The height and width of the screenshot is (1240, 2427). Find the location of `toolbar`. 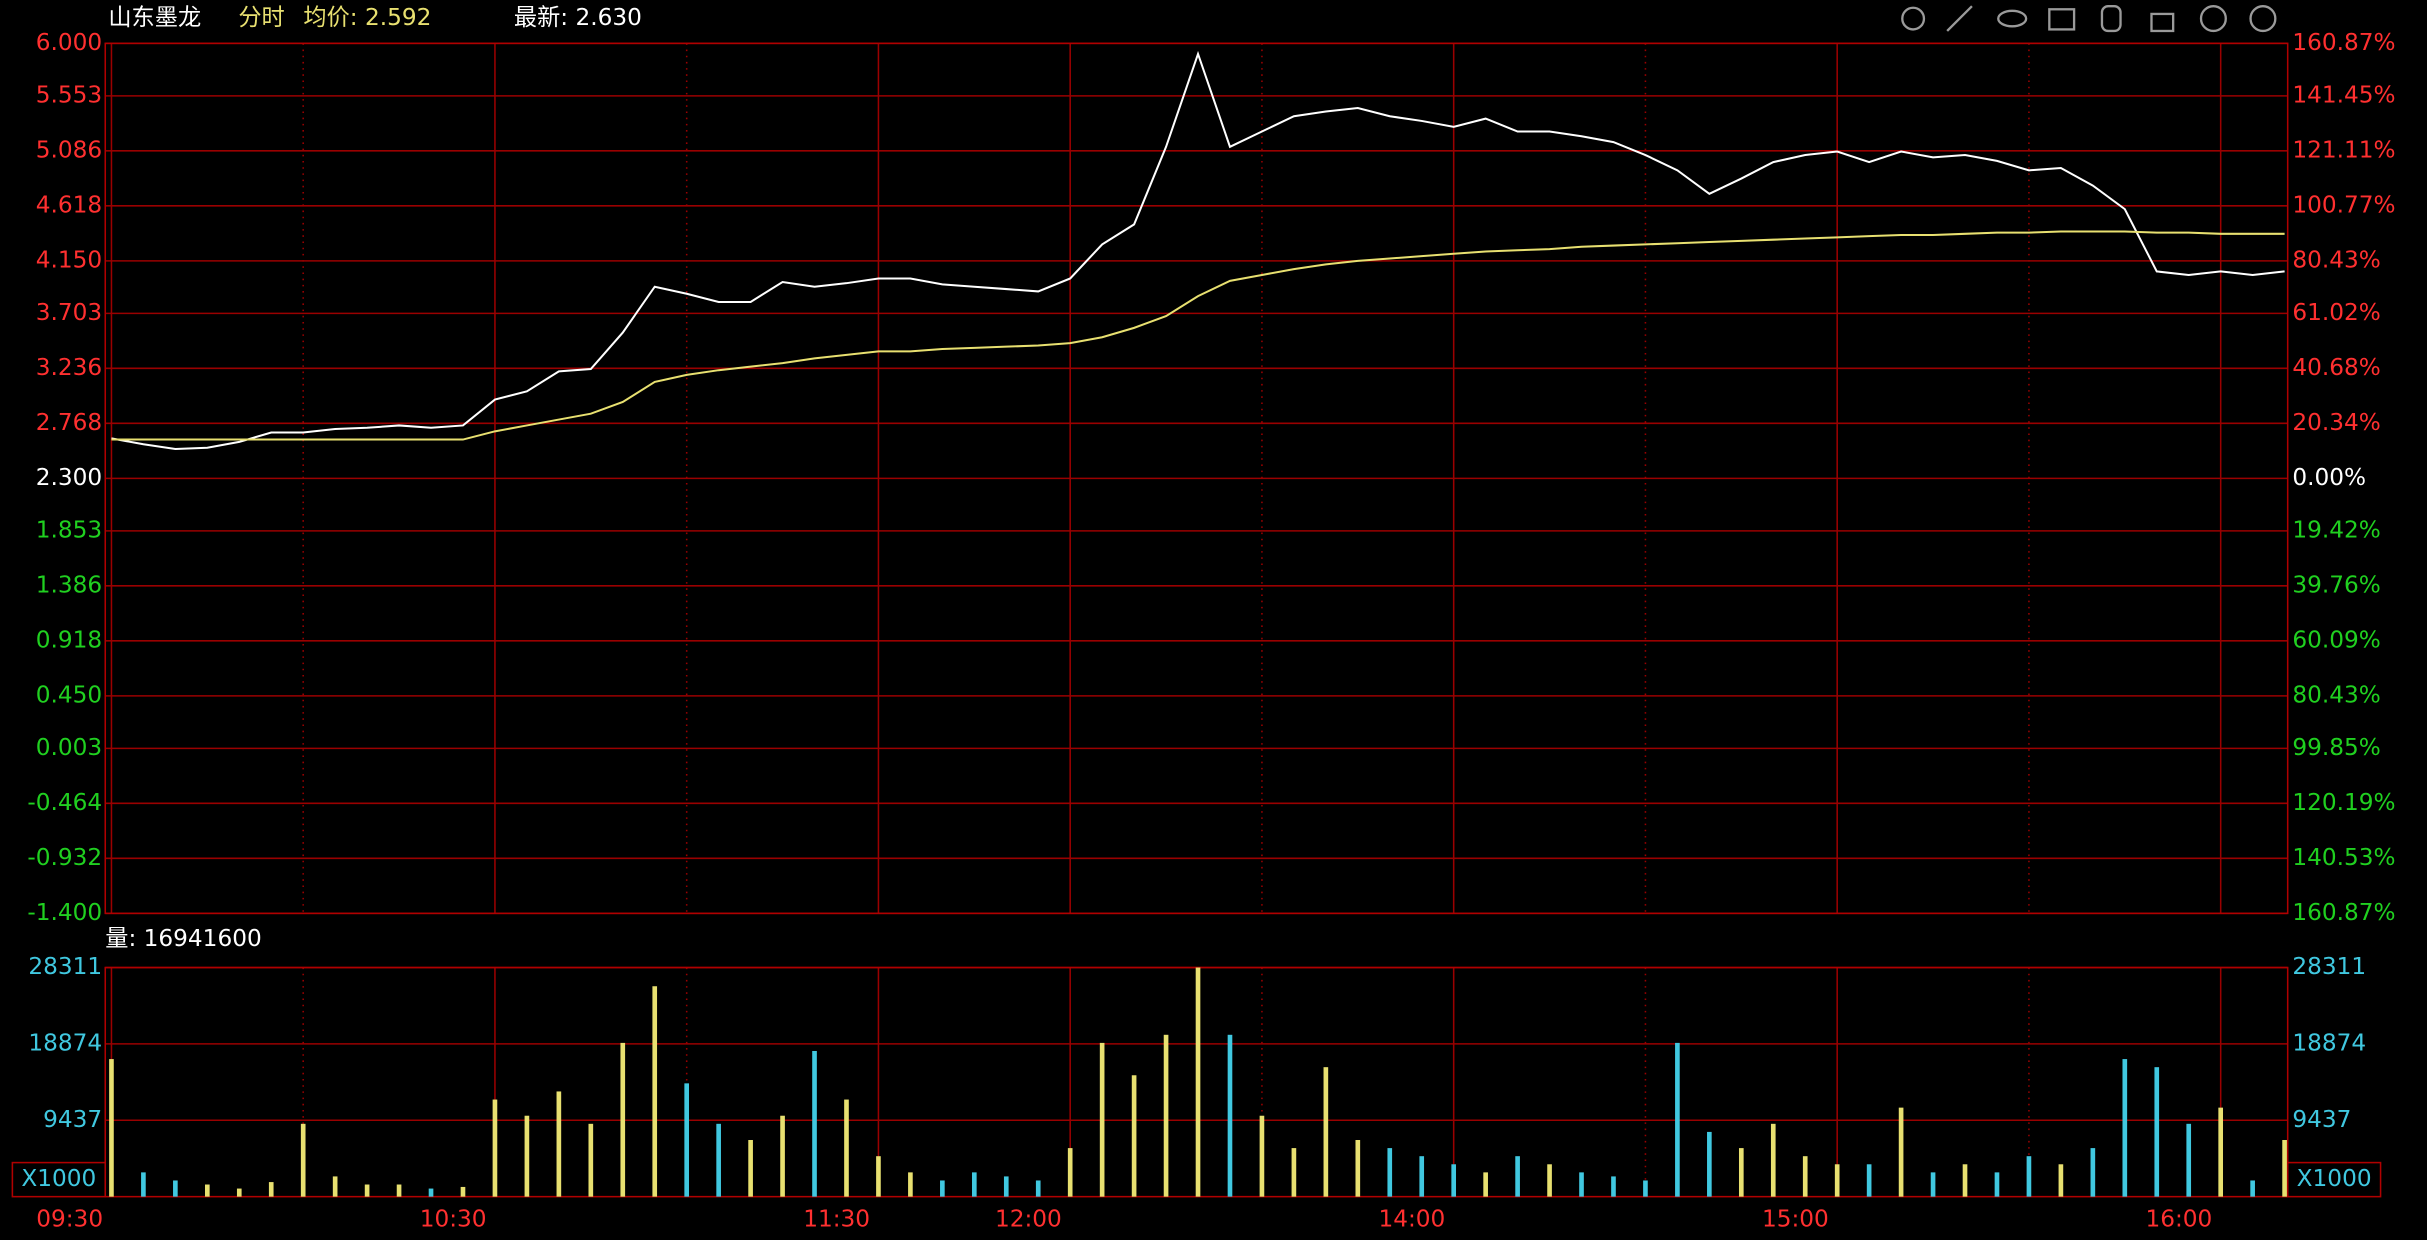

toolbar is located at coordinates (2089, 19).